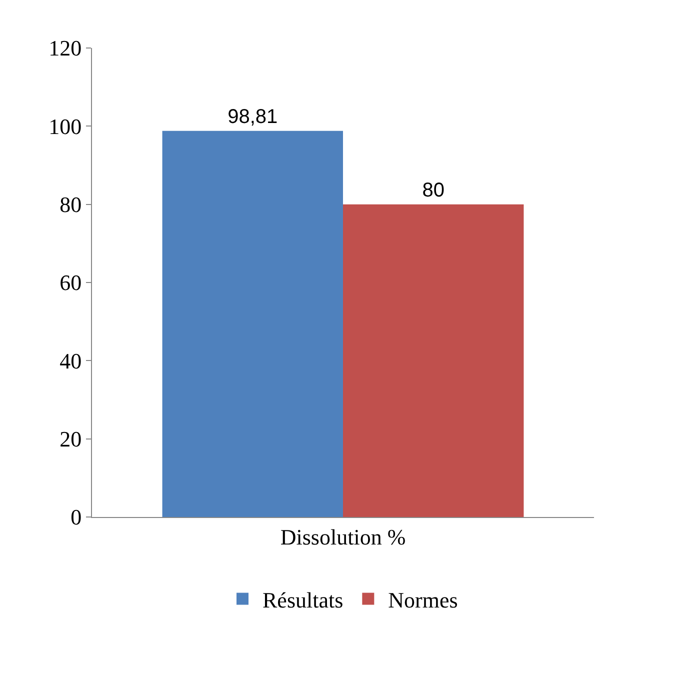  I want to click on y-tick-label: 60, so click(71, 283).